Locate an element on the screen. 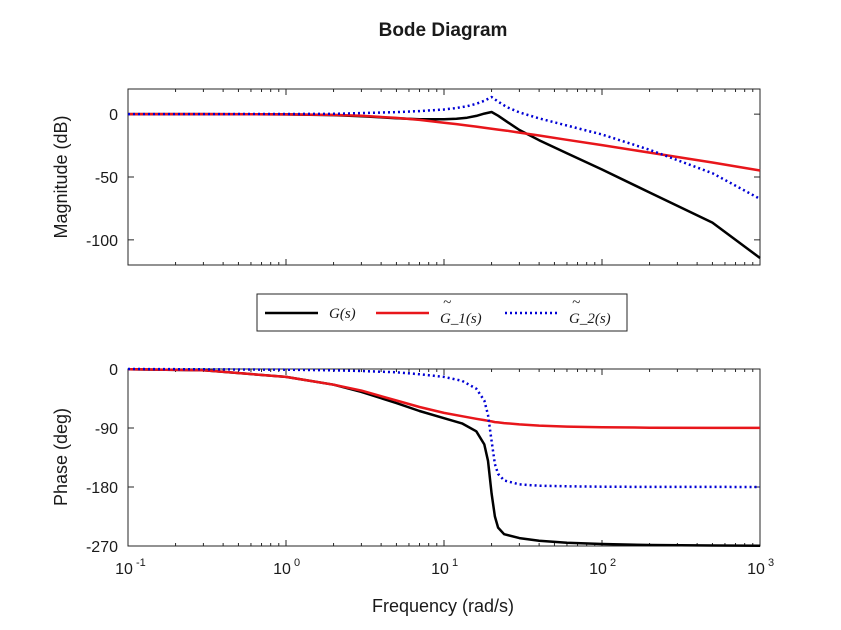  phase-y-tick-label: -180 is located at coordinates (102, 488).